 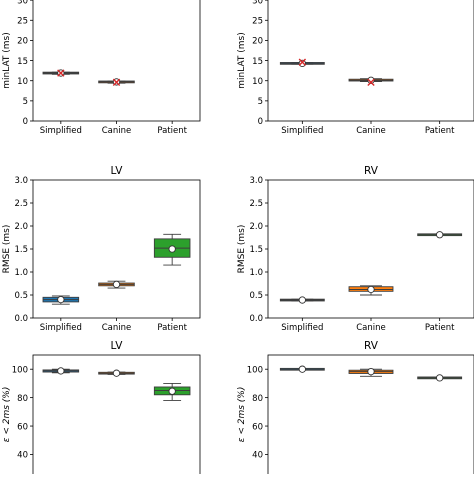 I want to click on y-tick-label: 2.5, so click(x=256, y=204).